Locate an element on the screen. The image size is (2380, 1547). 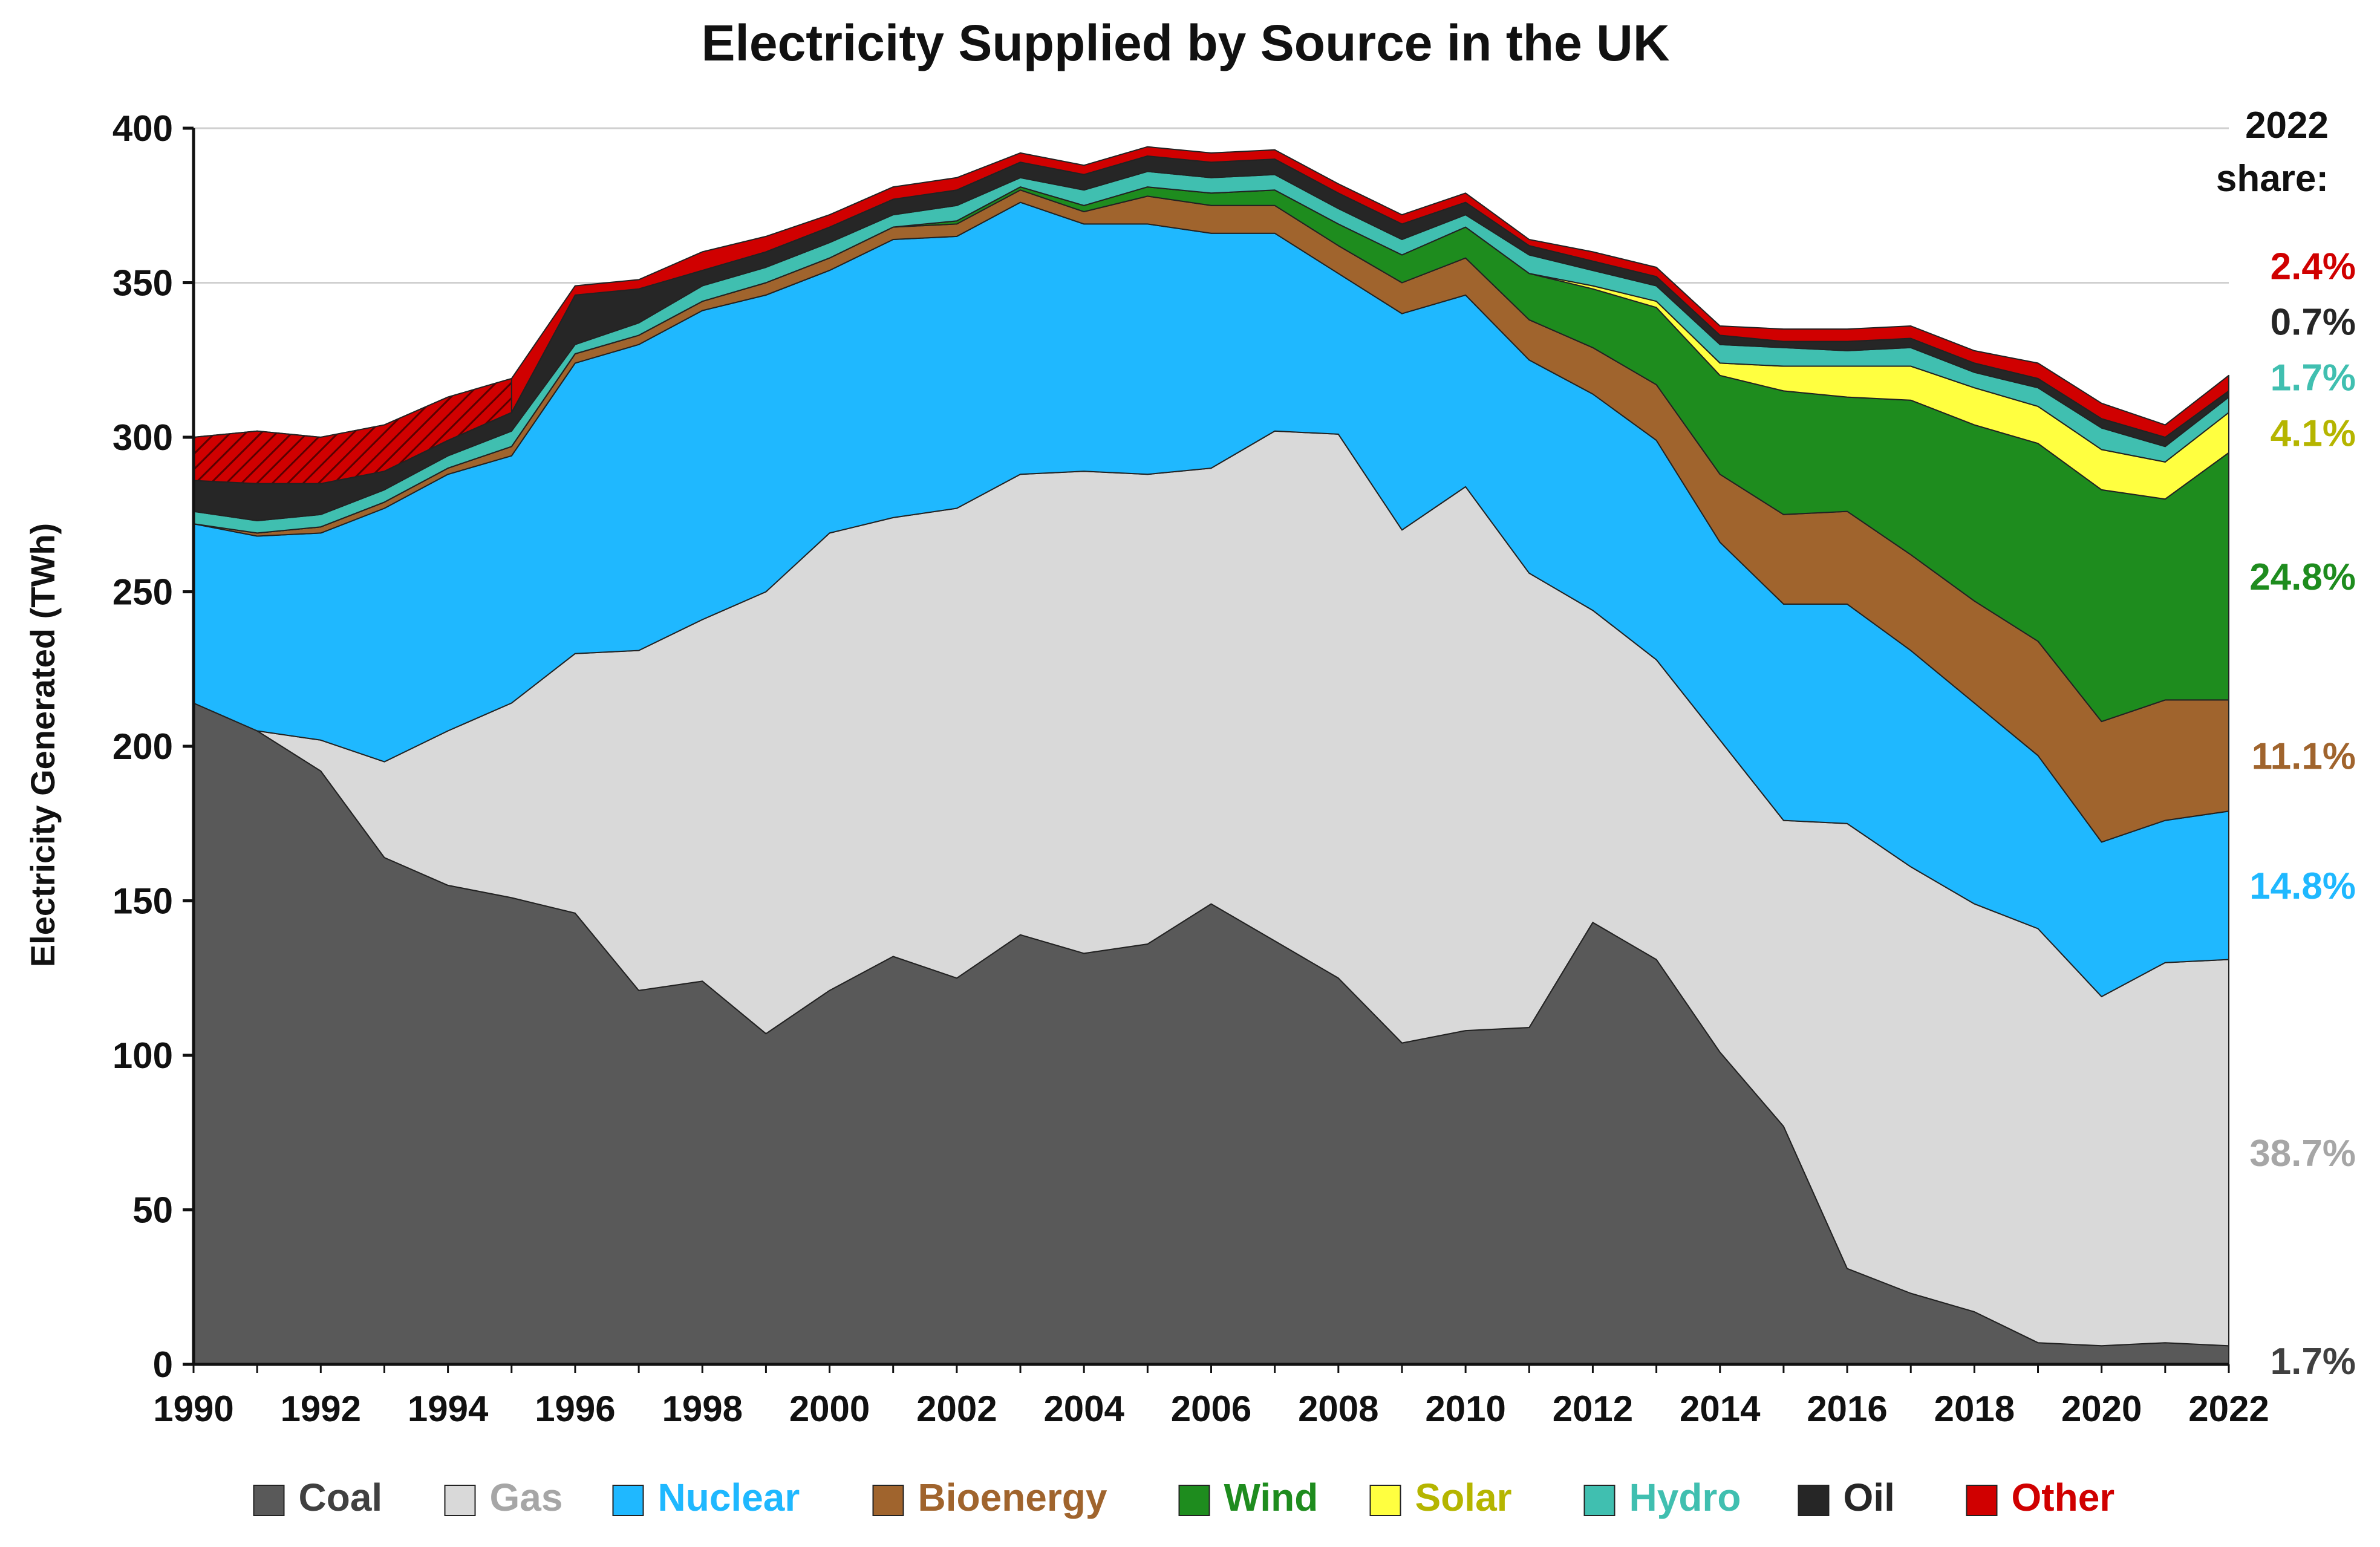
legend-label-wind: Wind is located at coordinates (1271, 1497).